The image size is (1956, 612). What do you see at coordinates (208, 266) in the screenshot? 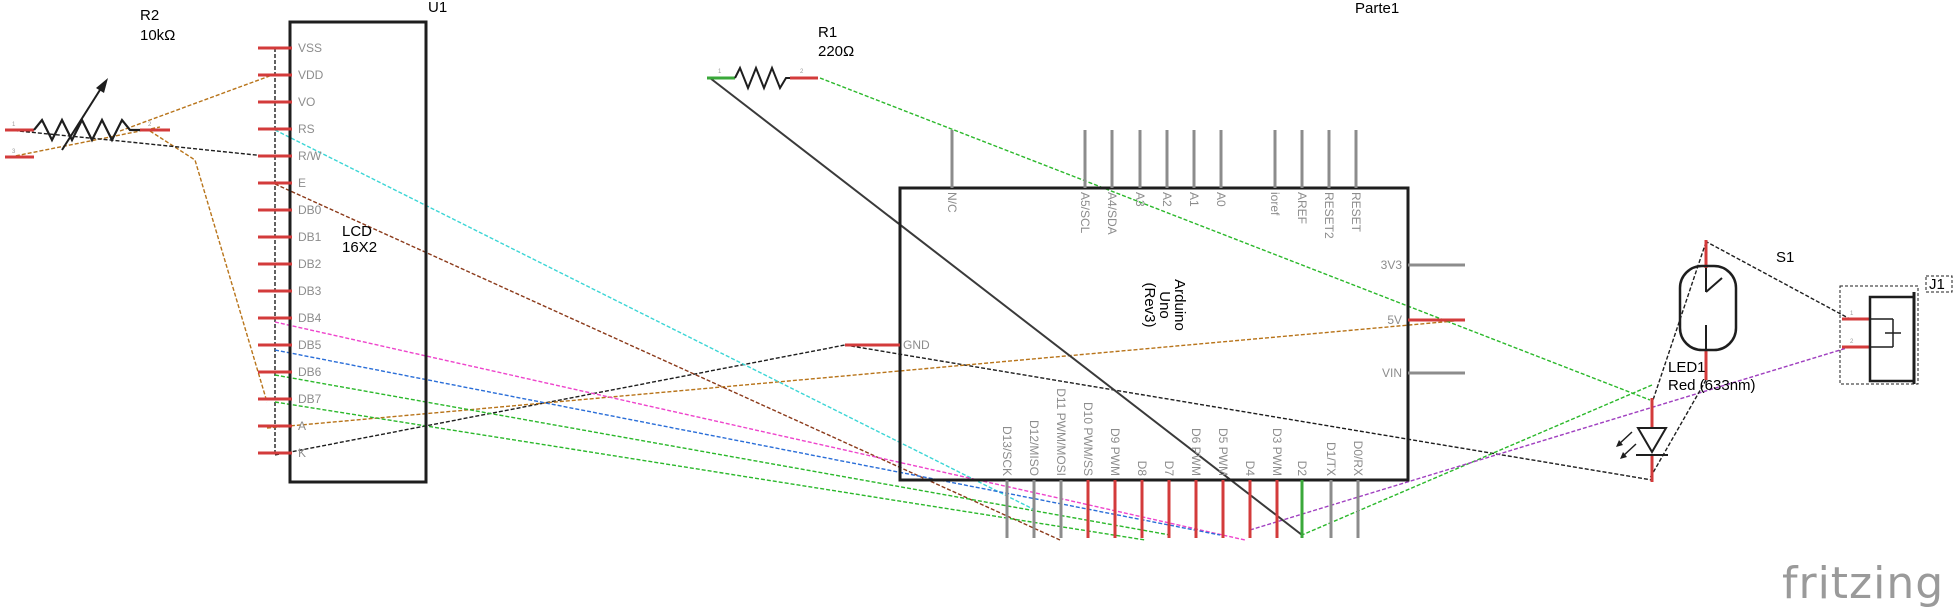
I see `wire-r2-a` at bounding box center [208, 266].